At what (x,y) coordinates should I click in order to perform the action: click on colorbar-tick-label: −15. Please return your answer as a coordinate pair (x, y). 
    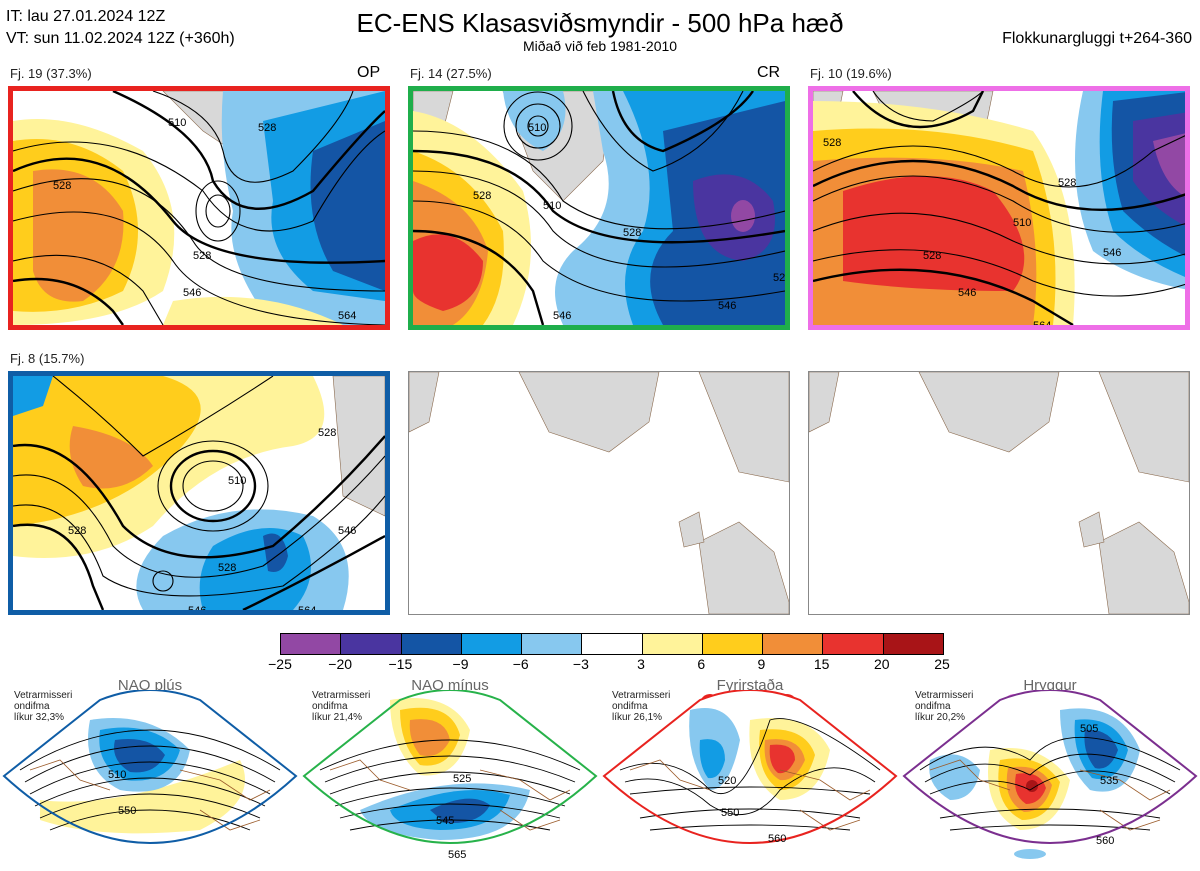
    Looking at the image, I should click on (400, 664).